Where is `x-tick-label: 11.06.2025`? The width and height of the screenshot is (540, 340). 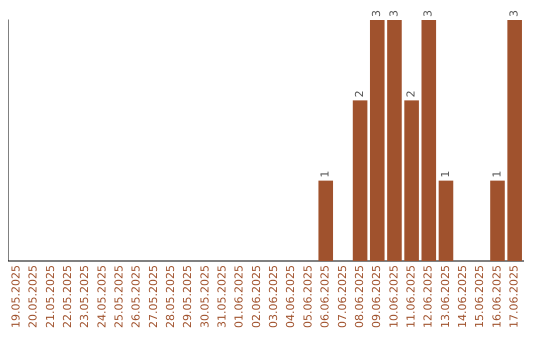 x-tick-label: 11.06.2025 is located at coordinates (411, 296).